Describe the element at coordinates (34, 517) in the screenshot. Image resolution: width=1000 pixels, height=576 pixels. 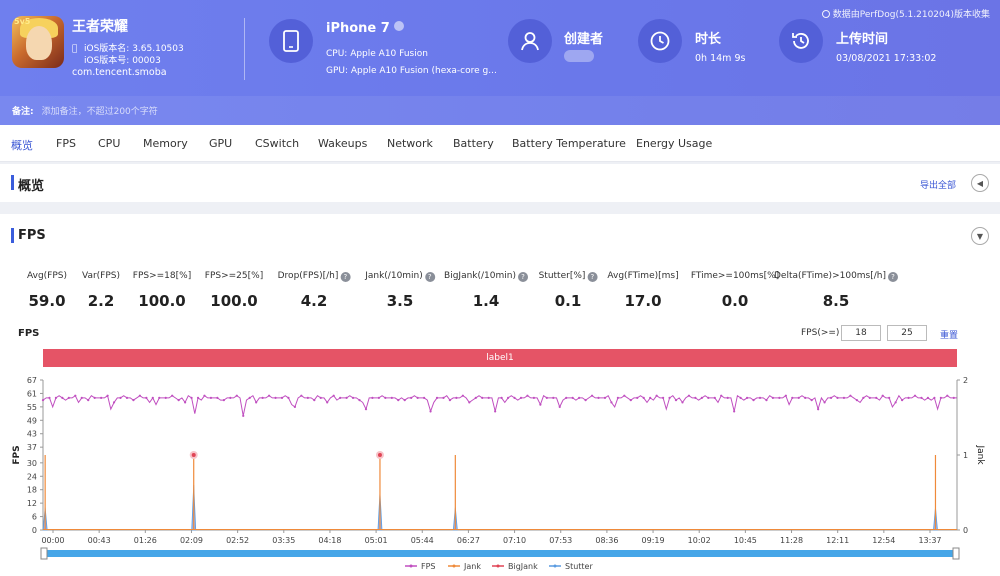
I see `y-tick-label: 6` at that location.